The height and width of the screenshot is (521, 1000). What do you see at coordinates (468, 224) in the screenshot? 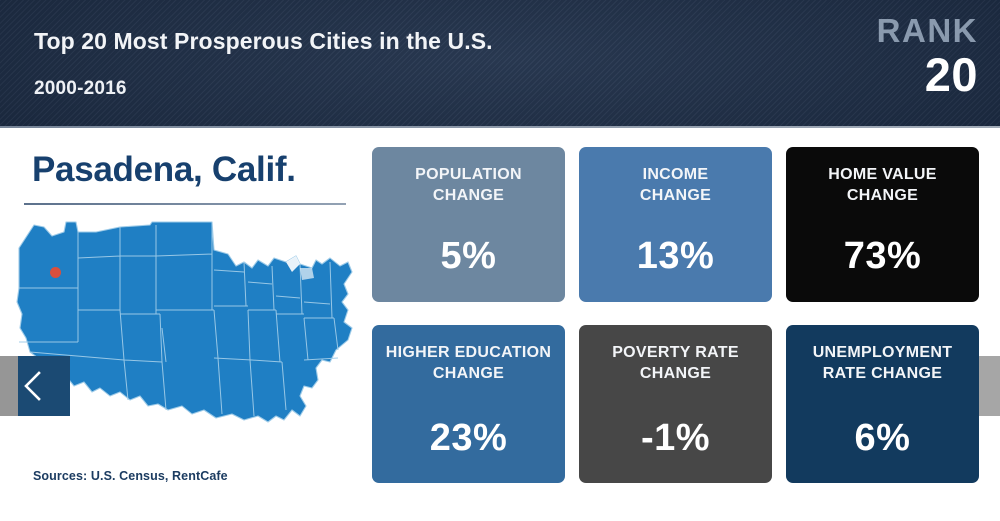
I see `stat-card-population-change: POPULATION CHANGE 5%` at bounding box center [468, 224].